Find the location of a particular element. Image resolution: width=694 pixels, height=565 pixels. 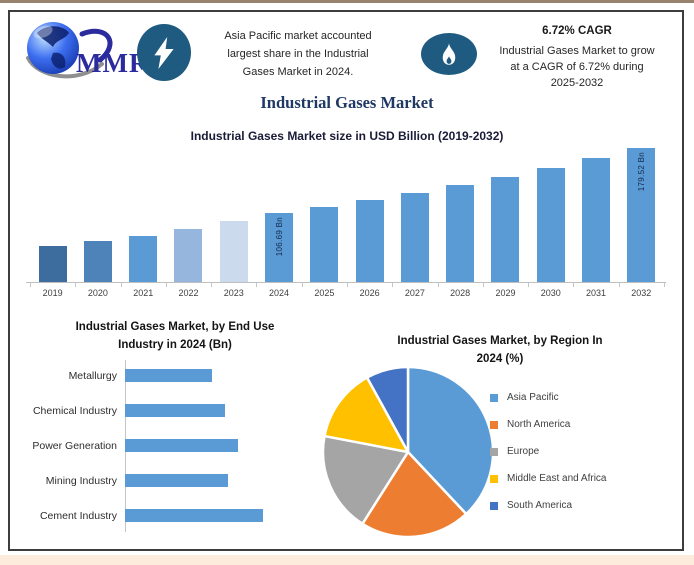

globe-icon: MMR is located at coordinates (87, 50).